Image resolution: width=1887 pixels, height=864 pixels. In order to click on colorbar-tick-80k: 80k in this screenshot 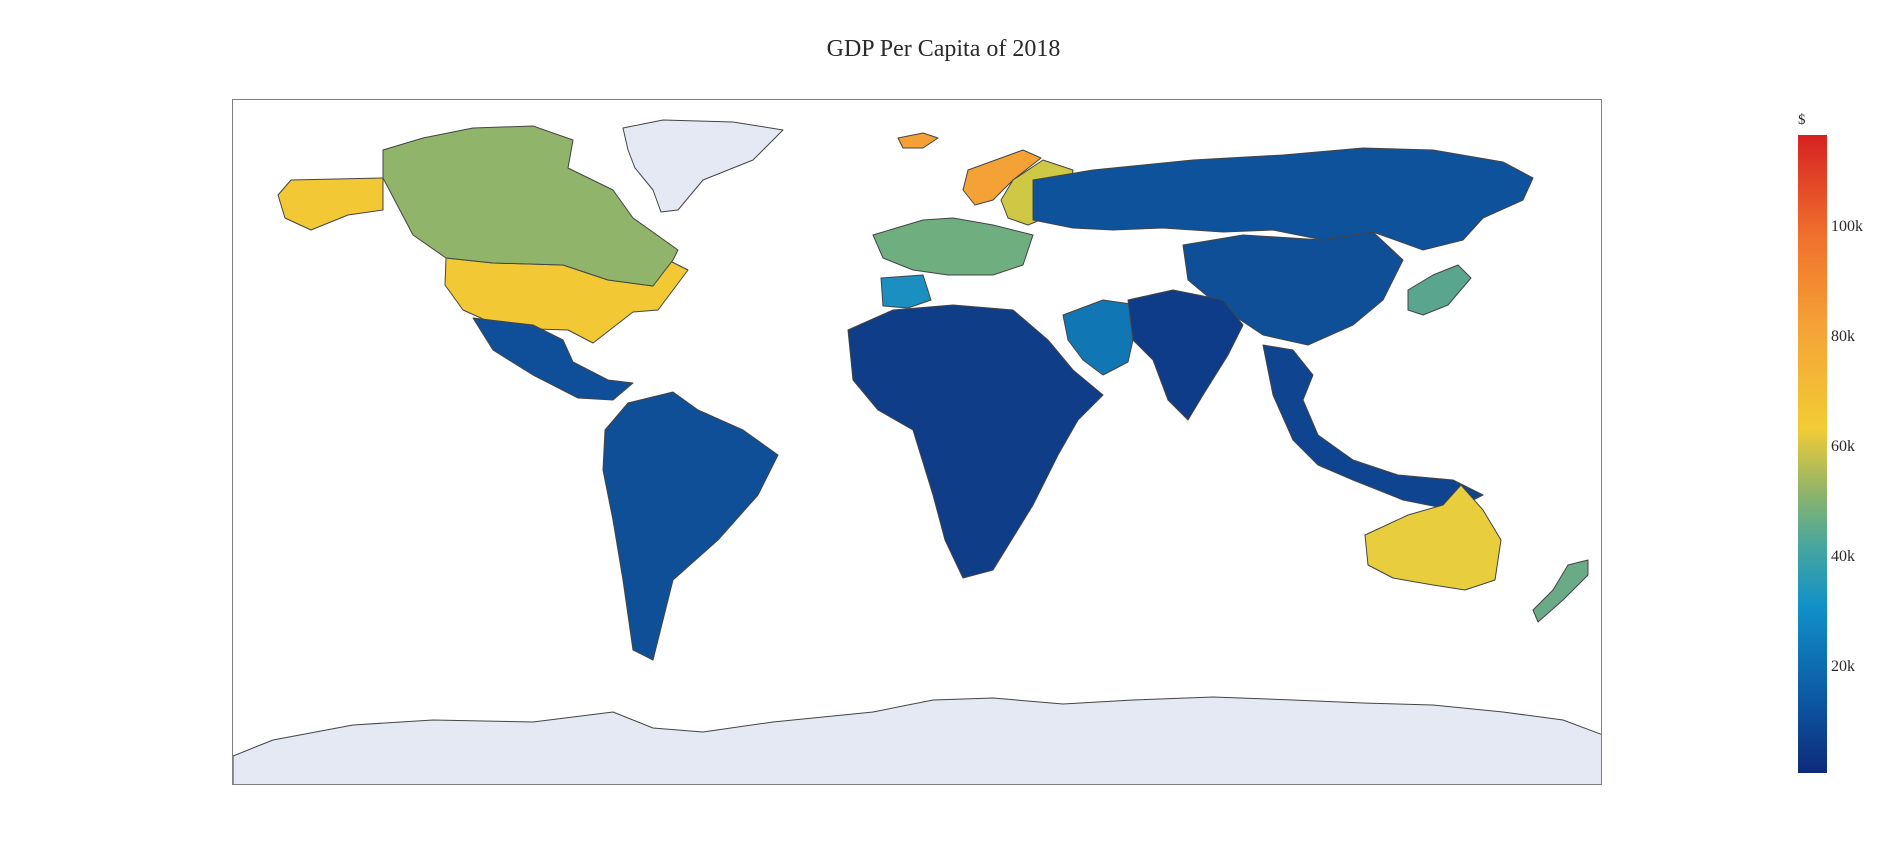, I will do `click(1843, 336)`.